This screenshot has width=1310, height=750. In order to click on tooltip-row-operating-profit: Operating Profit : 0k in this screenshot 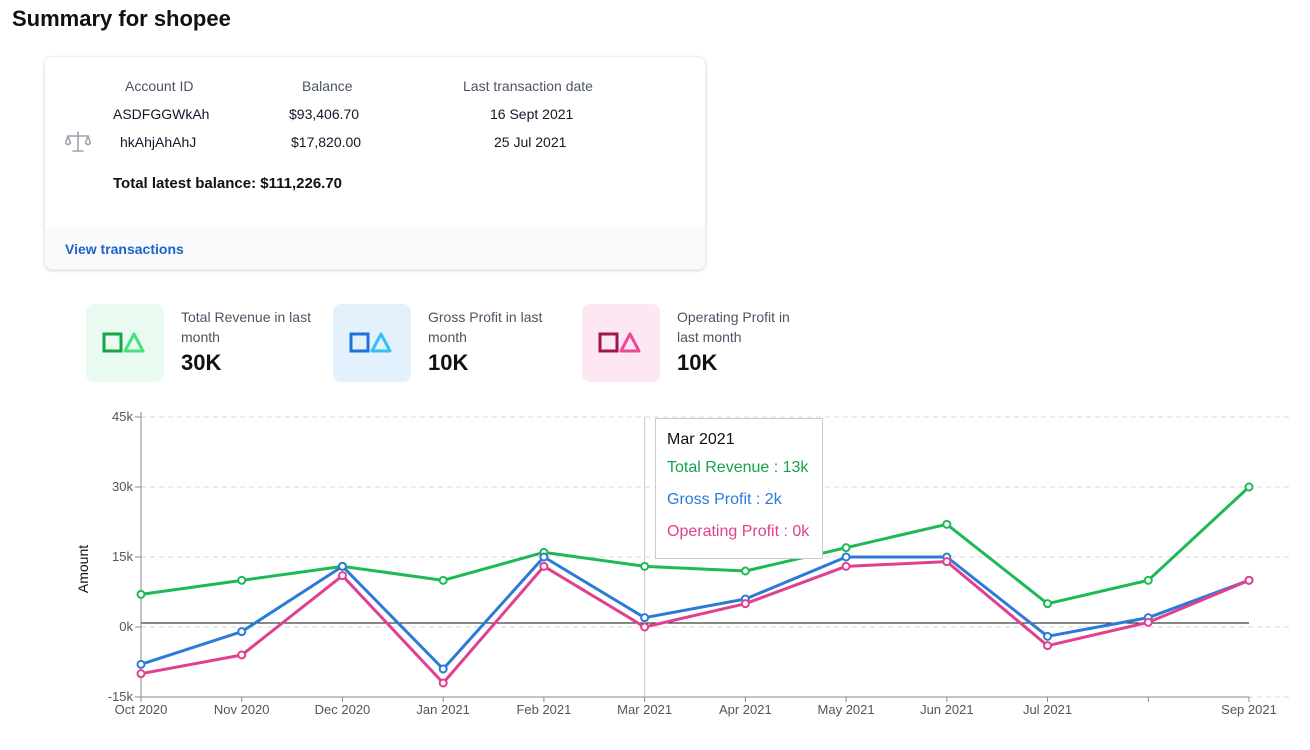, I will do `click(738, 531)`.